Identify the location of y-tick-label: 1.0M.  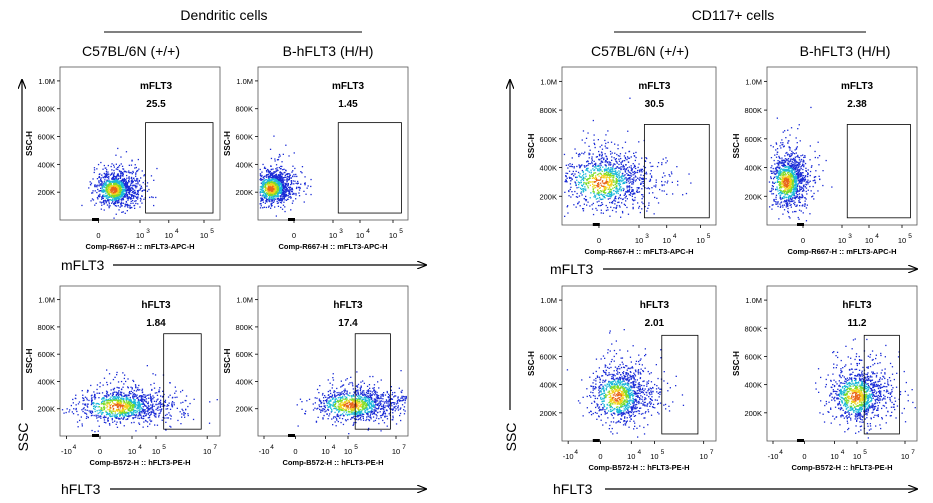
(46, 81).